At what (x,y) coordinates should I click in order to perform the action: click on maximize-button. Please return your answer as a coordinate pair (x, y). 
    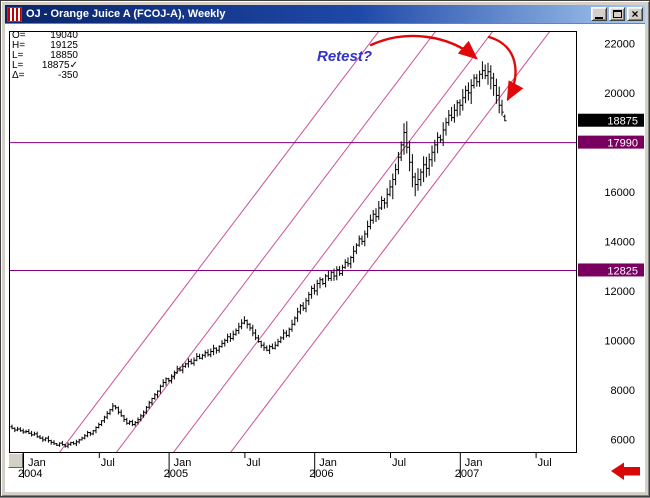
    Looking at the image, I should click on (617, 14).